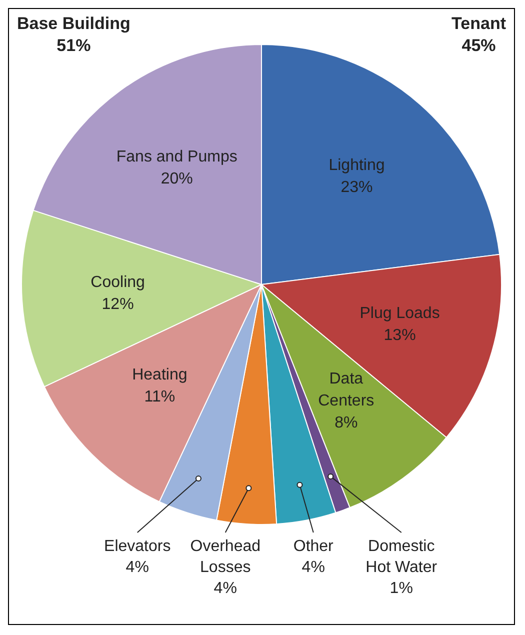  I want to click on data-label: 13%, so click(400, 335).